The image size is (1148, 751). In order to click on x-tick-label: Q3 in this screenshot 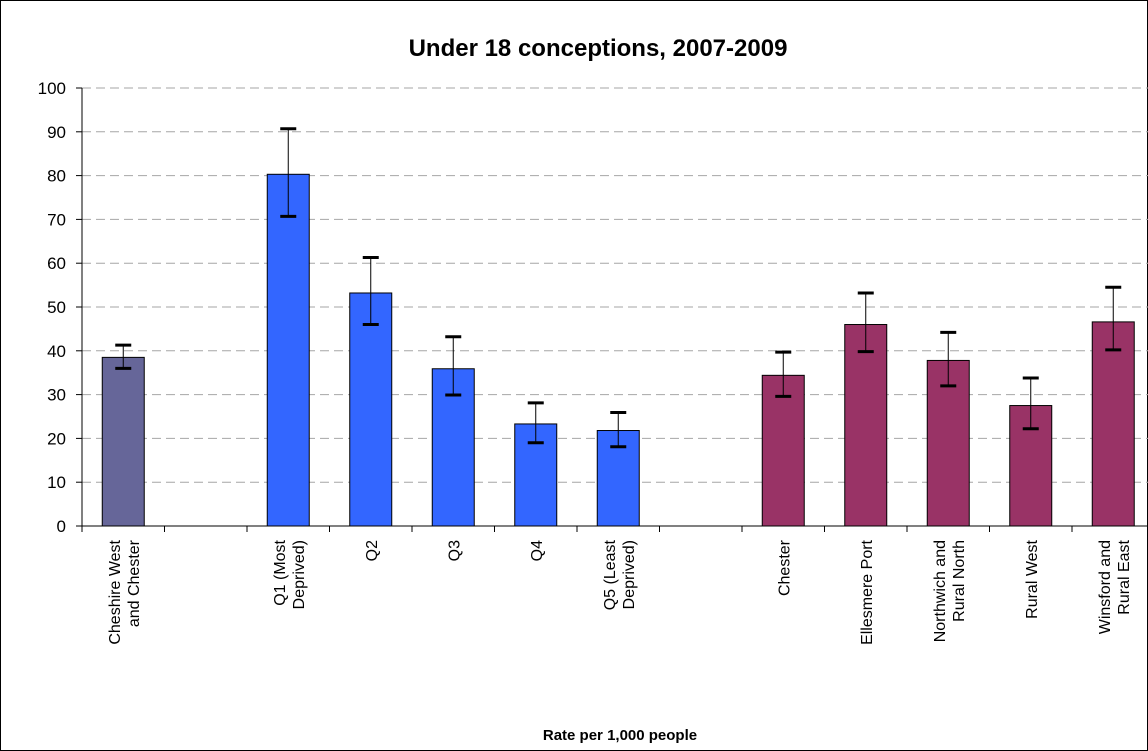, I will do `click(454, 550)`.